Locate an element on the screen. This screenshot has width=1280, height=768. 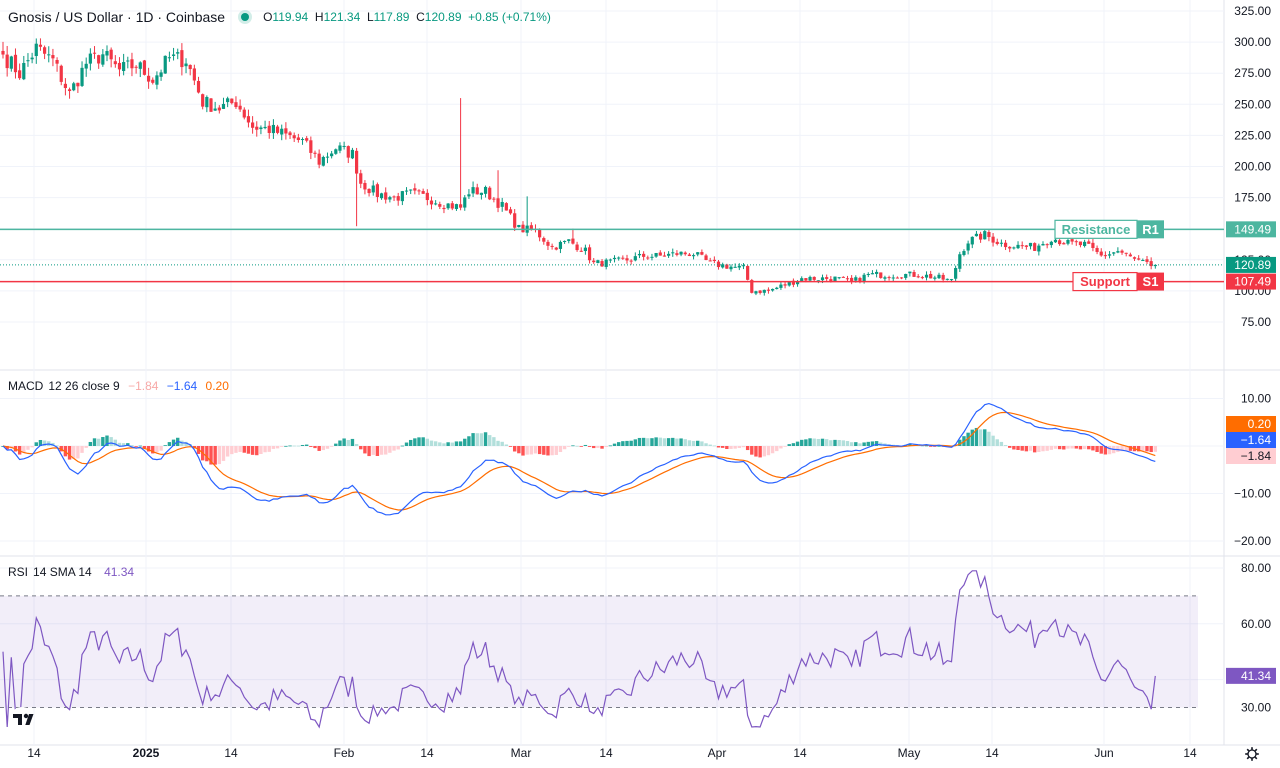
time-axis-tick: 14 is located at coordinates (606, 753).